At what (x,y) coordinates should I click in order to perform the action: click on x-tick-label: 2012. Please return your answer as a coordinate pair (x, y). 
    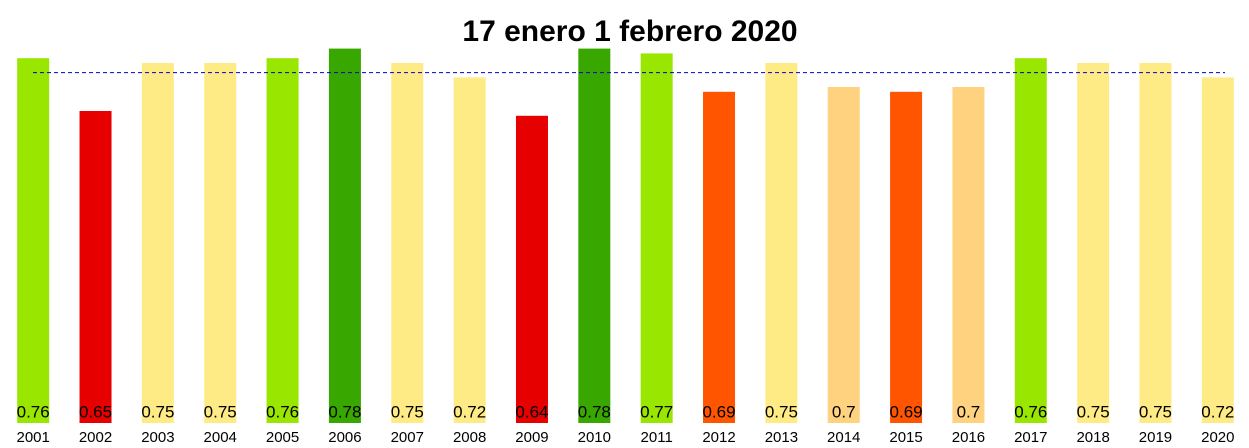
    Looking at the image, I should click on (718, 437).